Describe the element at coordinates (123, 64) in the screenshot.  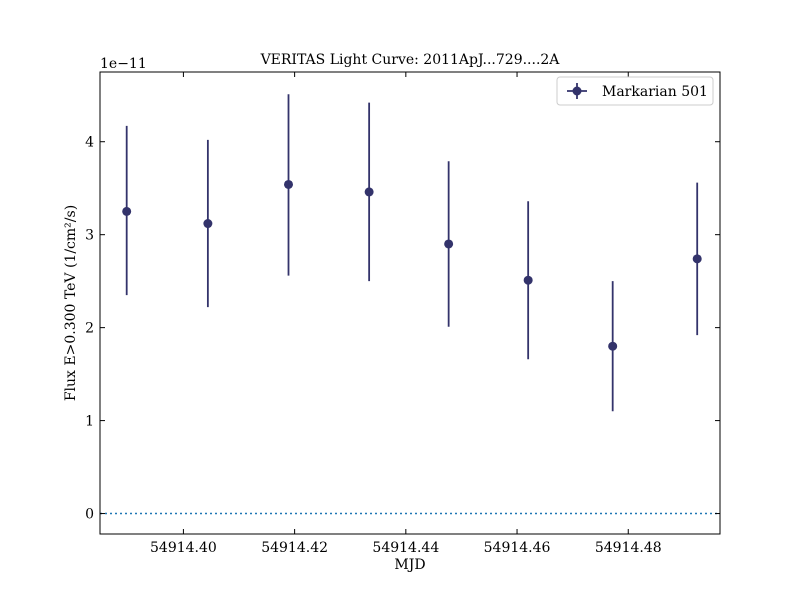
I see `y-offset-label: 1e−11` at that location.